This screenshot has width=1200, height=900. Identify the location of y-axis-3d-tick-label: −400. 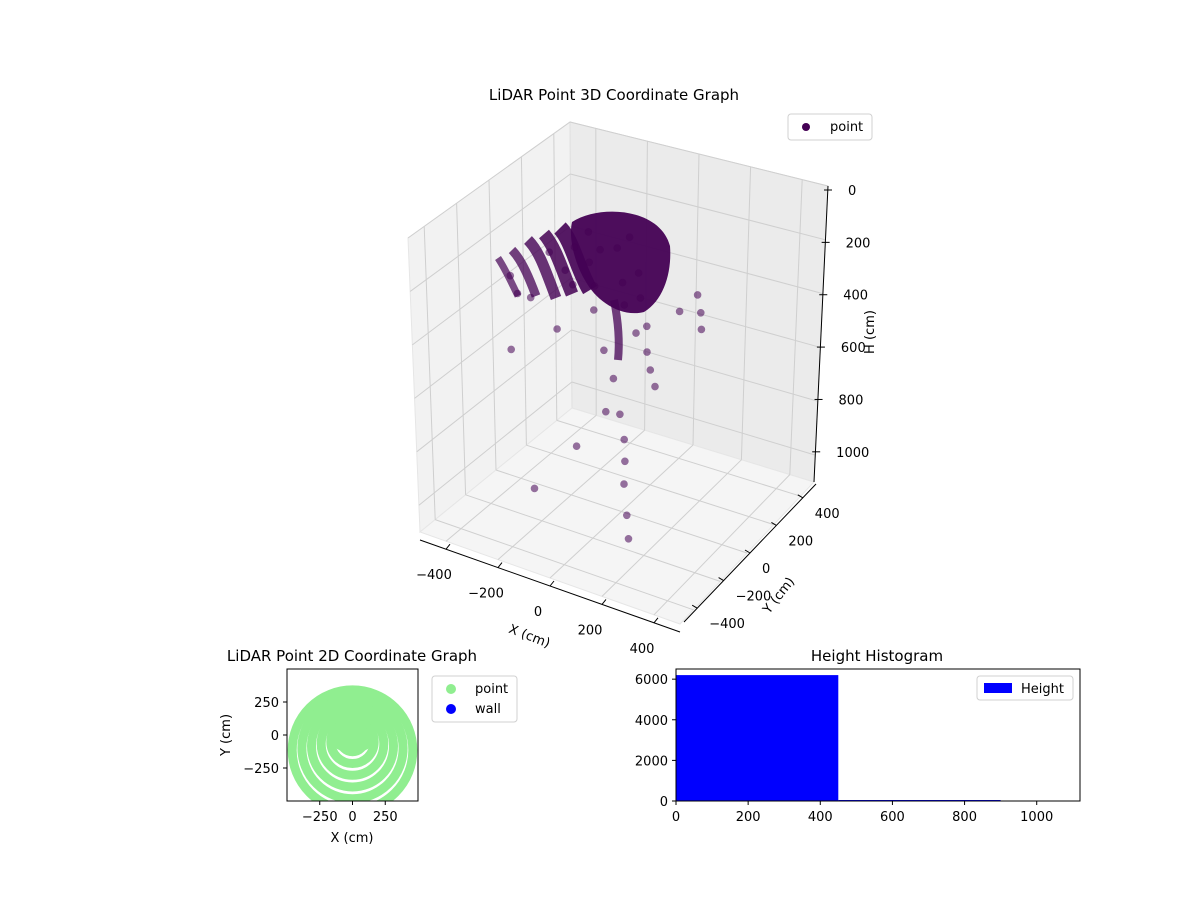
(727, 624).